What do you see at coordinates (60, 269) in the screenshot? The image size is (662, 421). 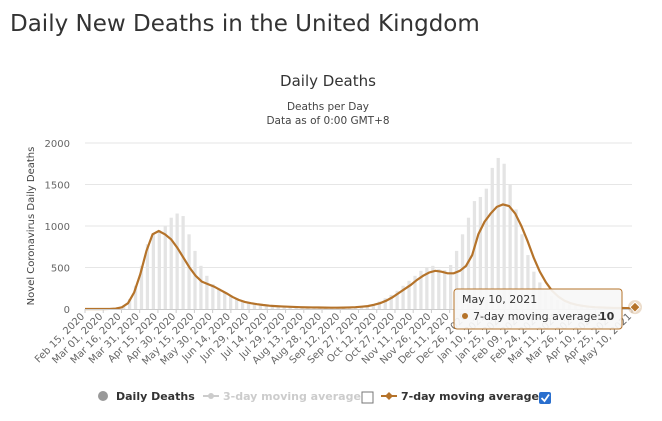 I see `y-tick-label: 500` at bounding box center [60, 269].